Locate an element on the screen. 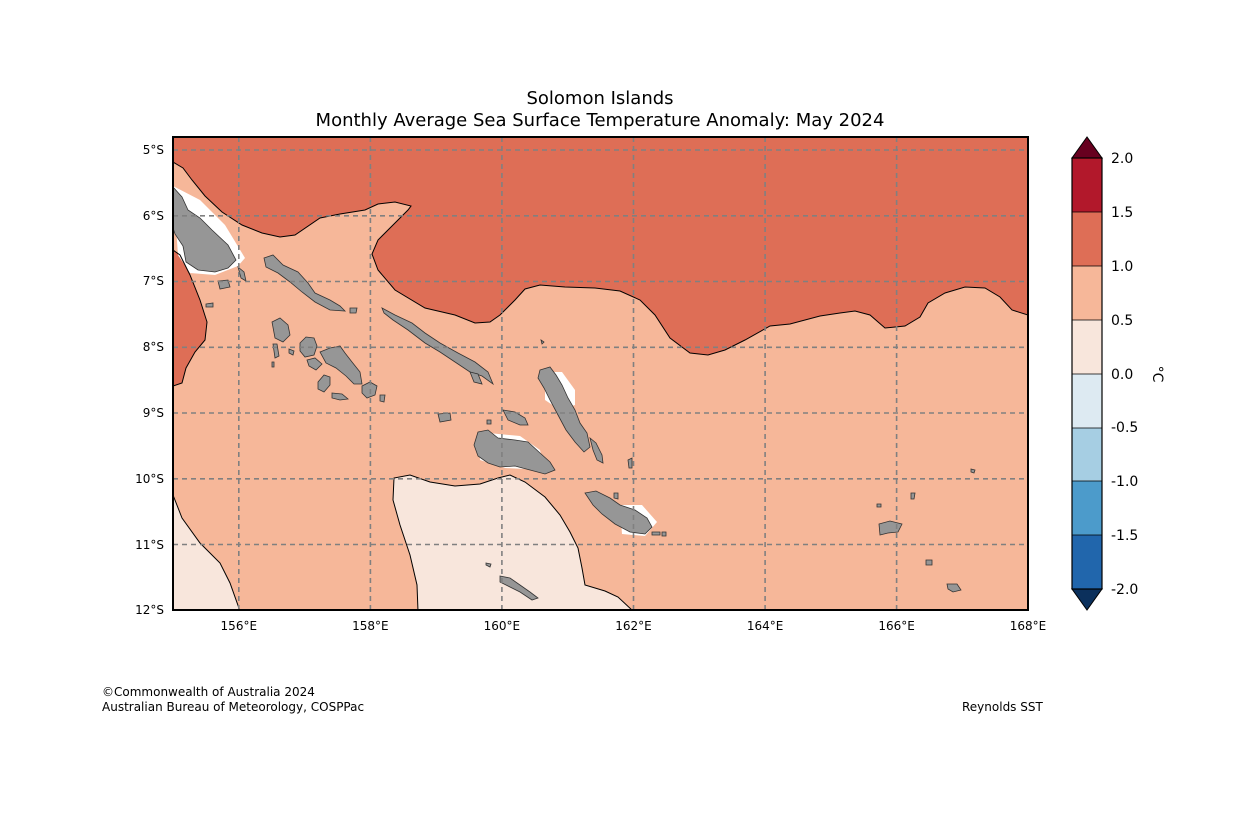 The height and width of the screenshot is (816, 1258). map-title: Solomon Islands is located at coordinates (600, 98).